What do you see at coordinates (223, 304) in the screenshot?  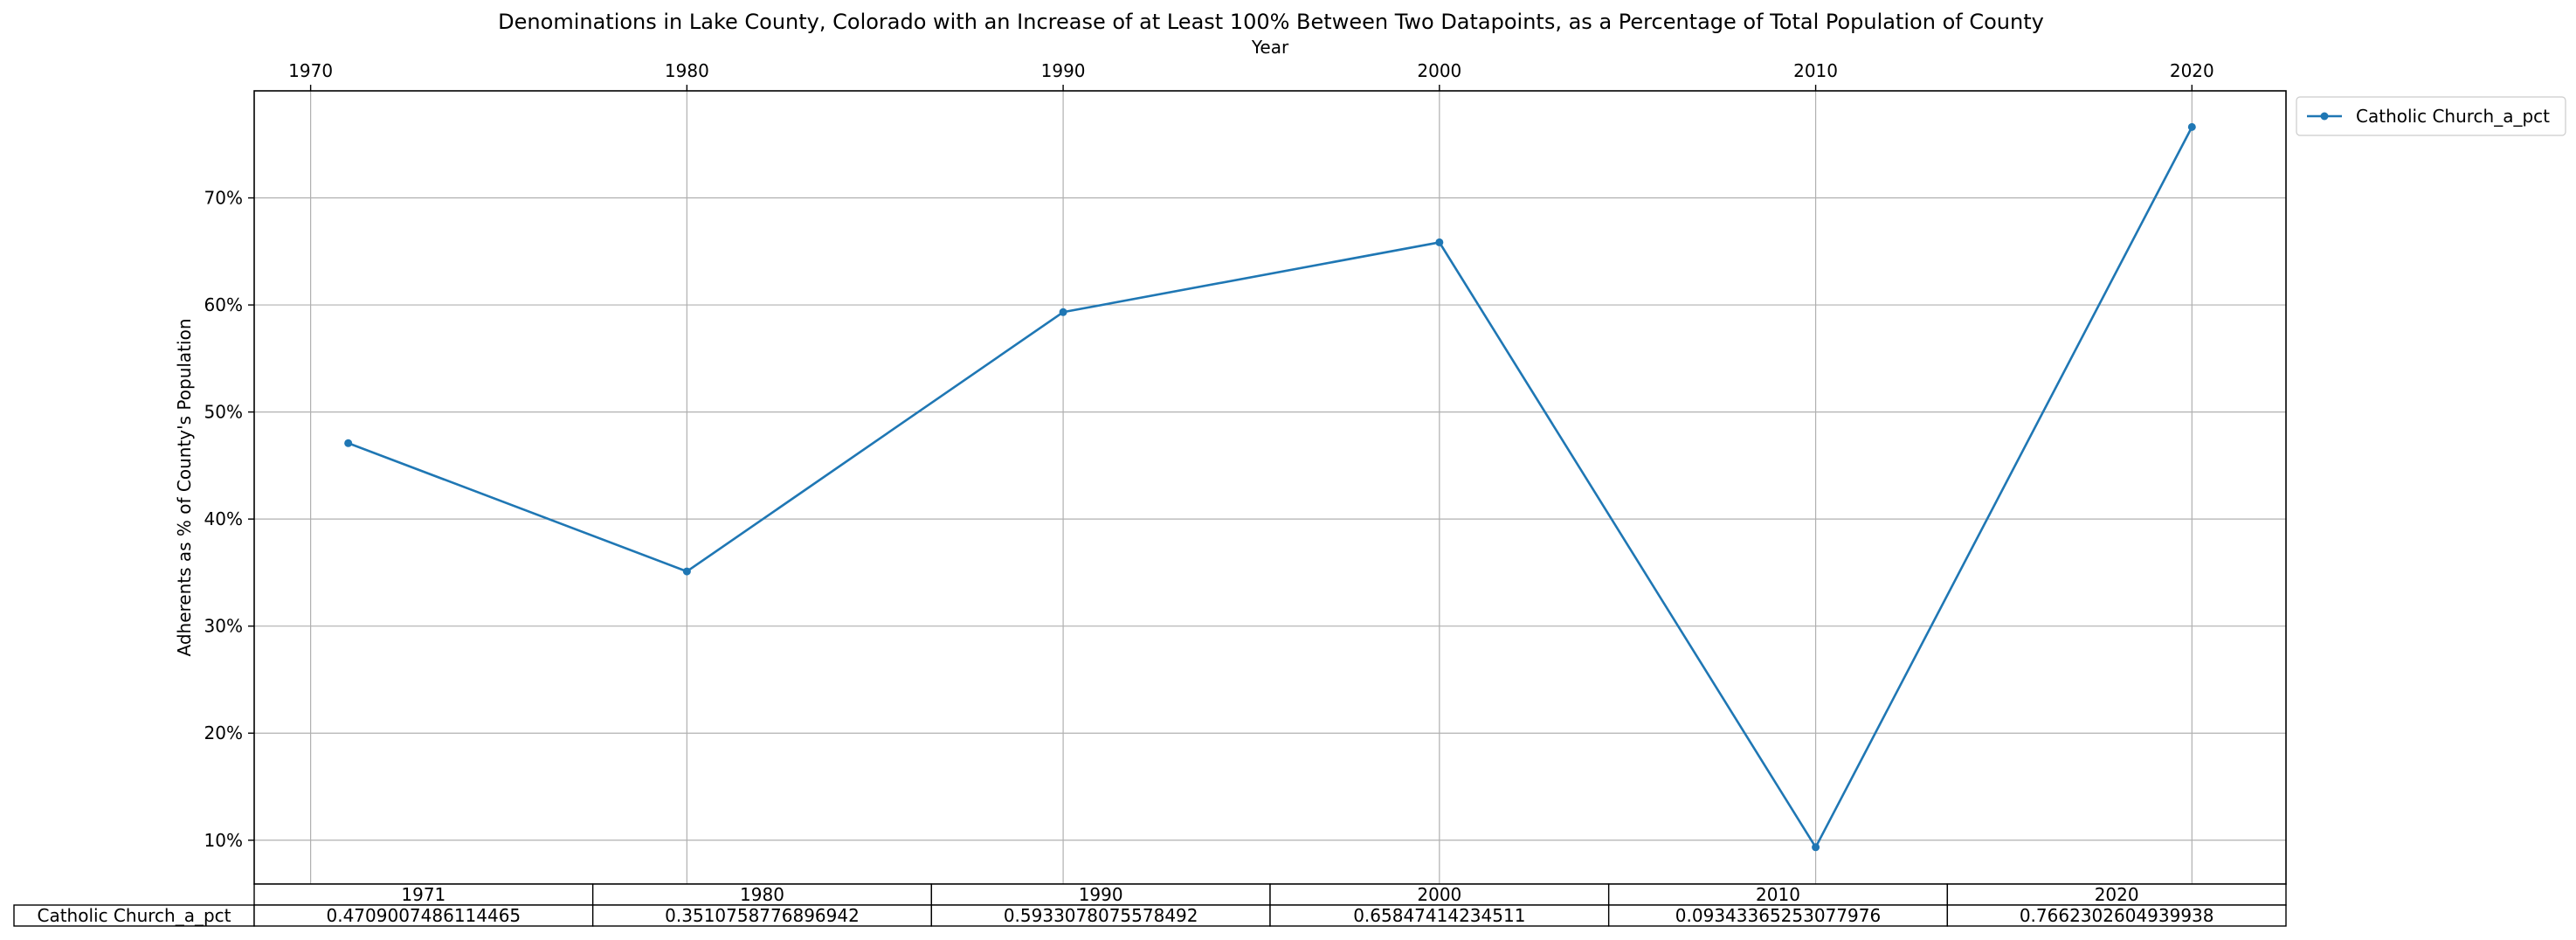 I see `y-tick-label: 60%` at bounding box center [223, 304].